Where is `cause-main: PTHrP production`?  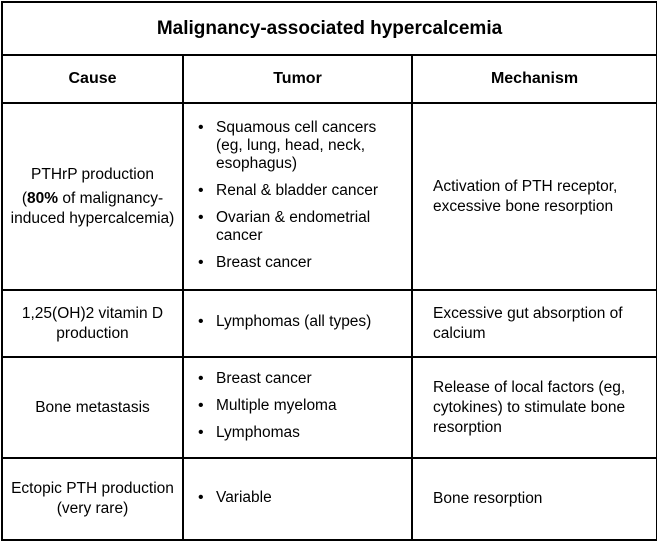 cause-main: PTHrP production is located at coordinates (92, 174).